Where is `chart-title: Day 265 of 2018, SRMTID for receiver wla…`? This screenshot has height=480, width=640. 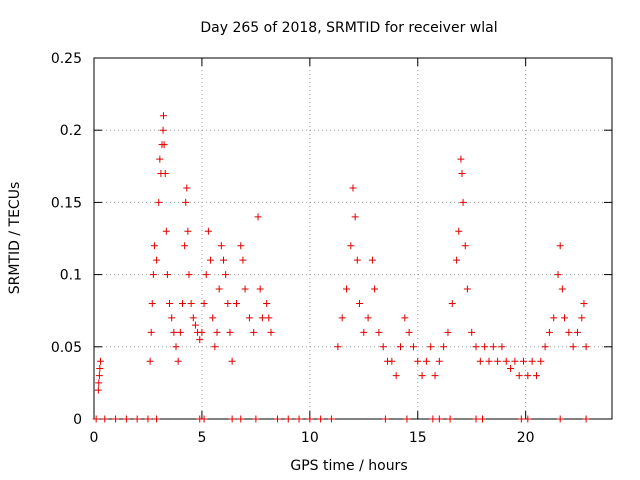
chart-title: Day 265 of 2018, SRMTID for receiver wla… is located at coordinates (348, 28).